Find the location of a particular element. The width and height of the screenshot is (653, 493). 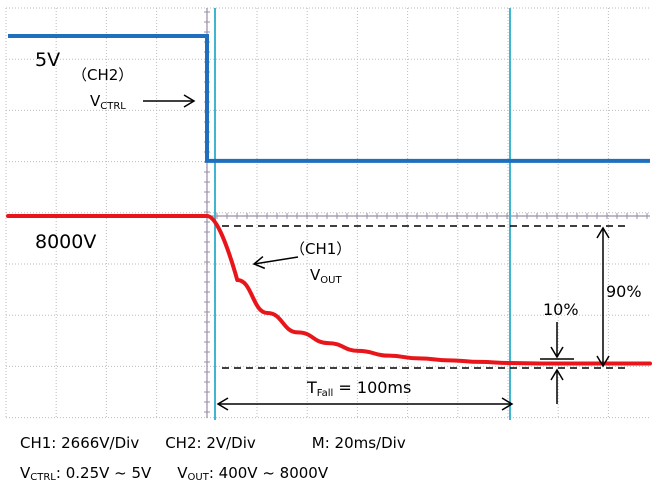

ch1-arrow is located at coordinates (276, 260).